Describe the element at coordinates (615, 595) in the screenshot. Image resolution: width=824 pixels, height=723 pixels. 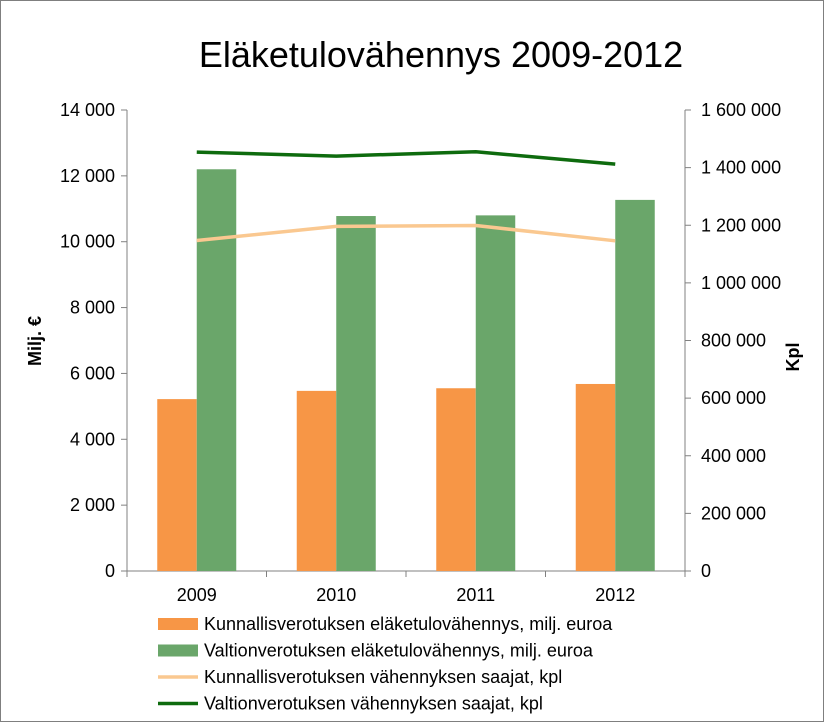
I see `x-tick-label: 2012` at that location.